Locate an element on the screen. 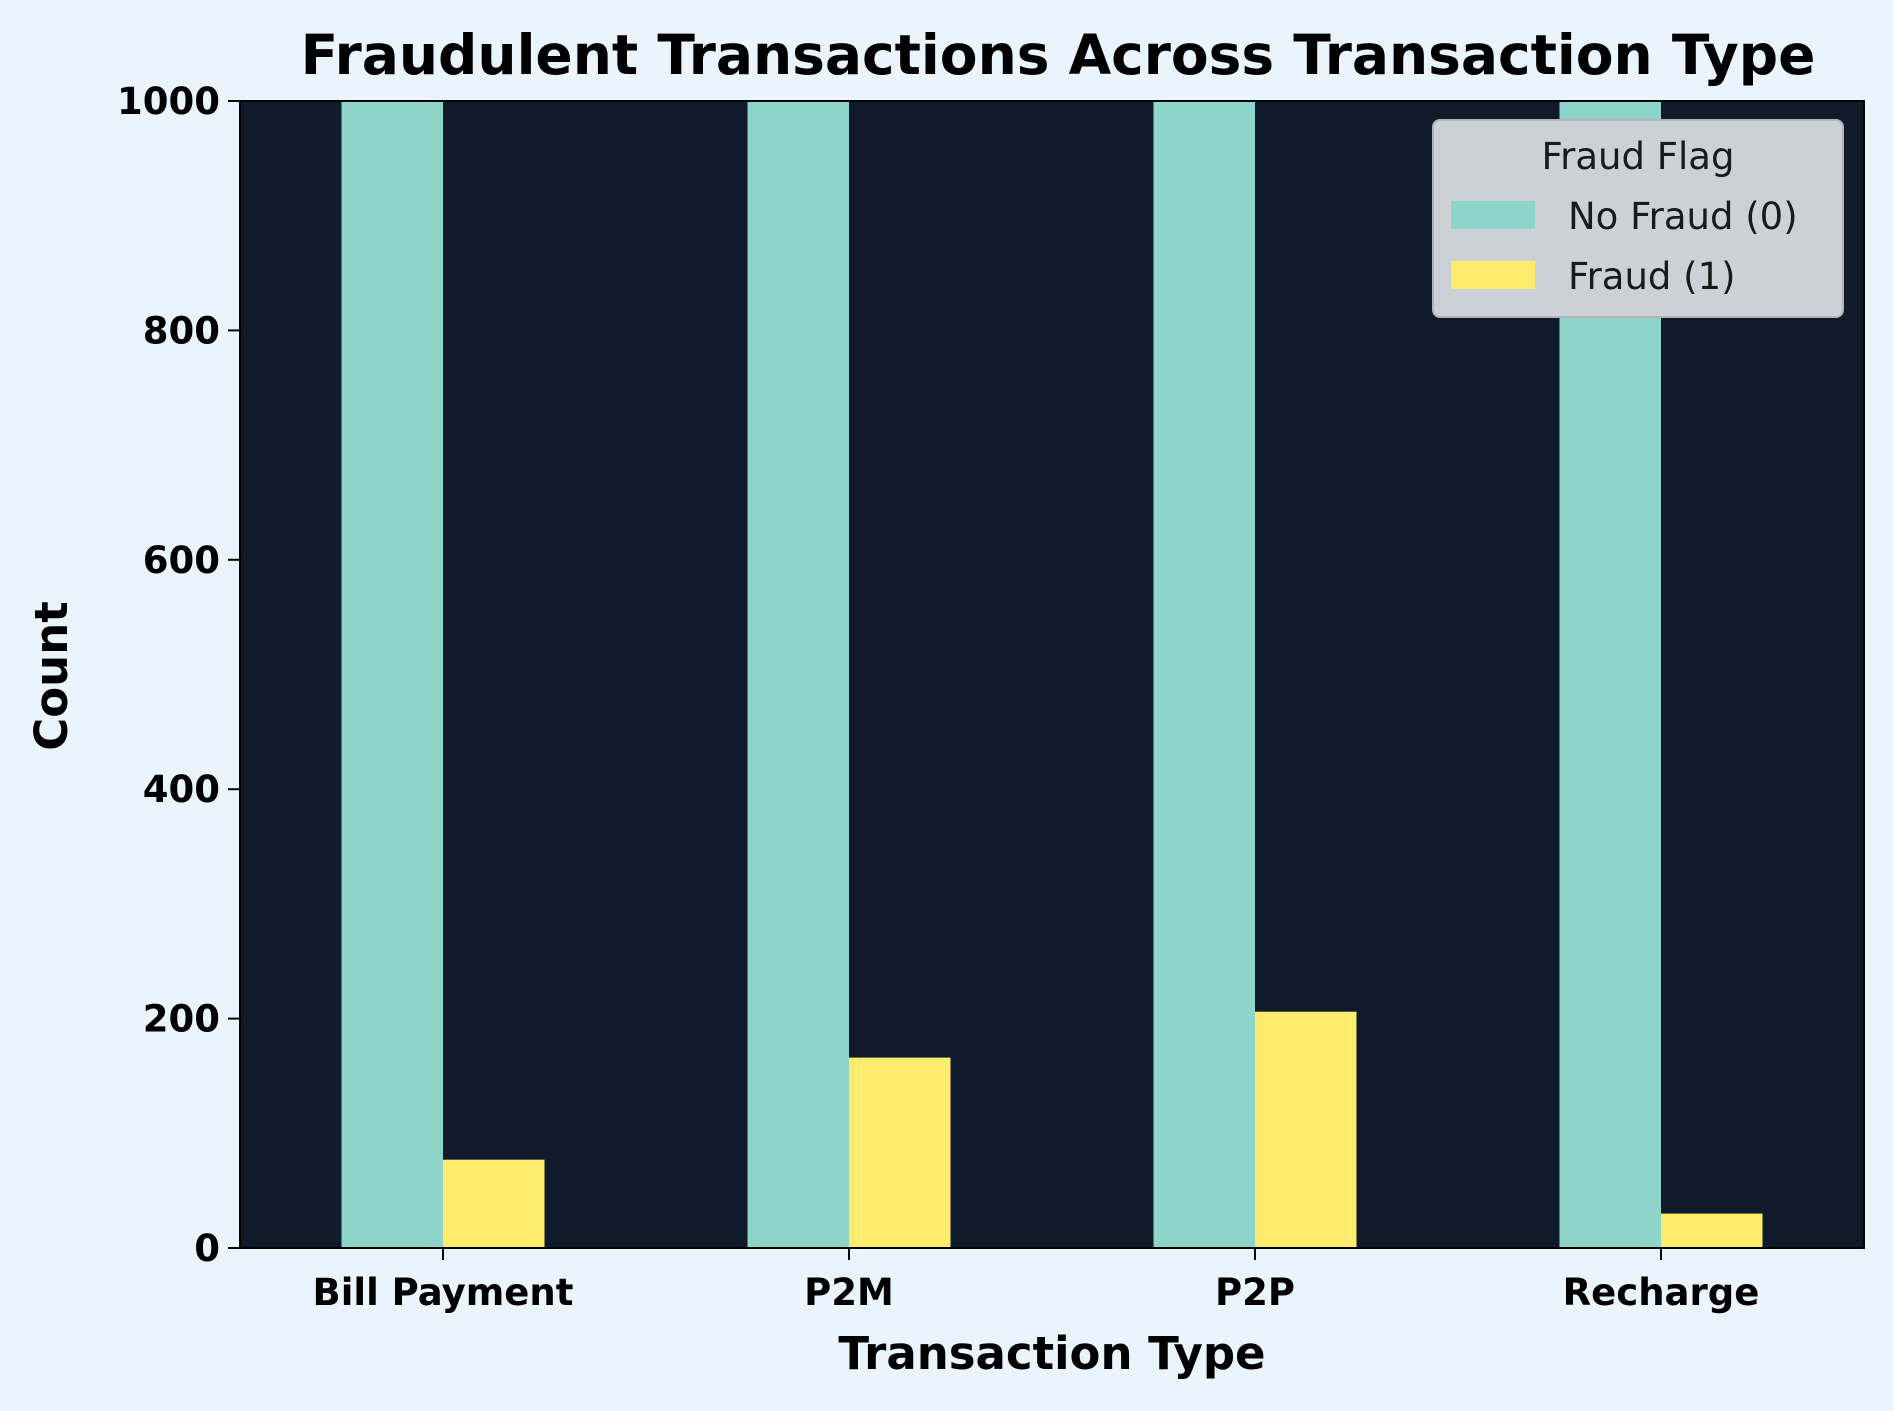 The image size is (1893, 1411). y-axis-label: Count is located at coordinates (51, 676).